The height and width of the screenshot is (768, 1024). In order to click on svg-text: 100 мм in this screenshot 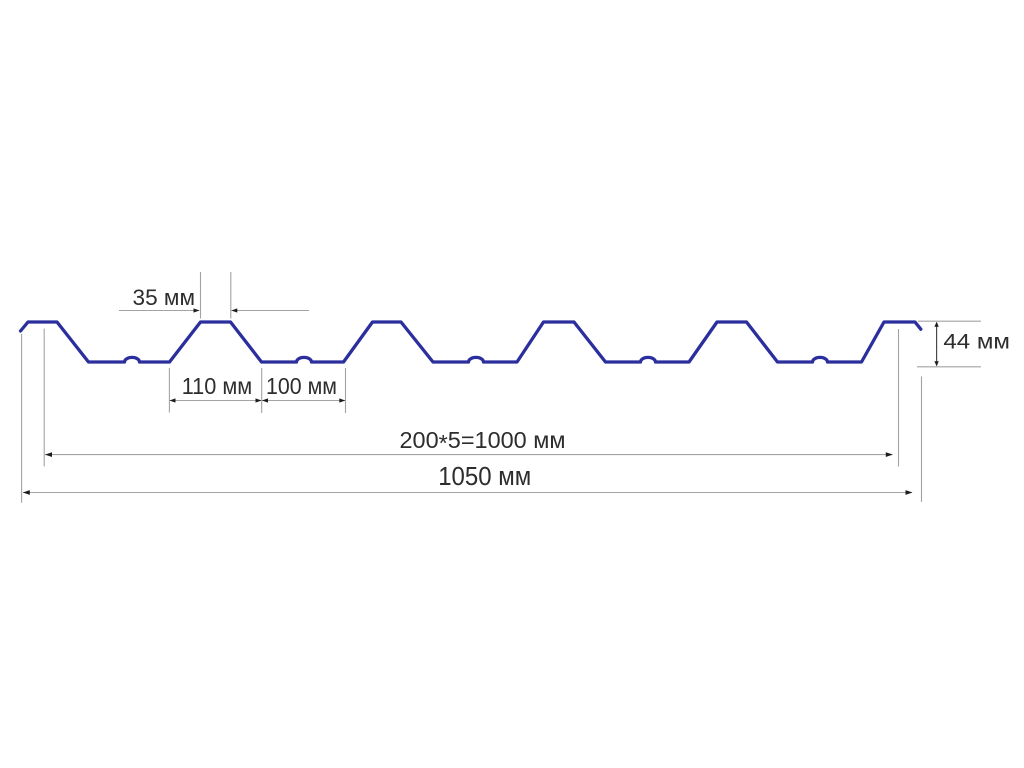, I will do `click(301, 386)`.